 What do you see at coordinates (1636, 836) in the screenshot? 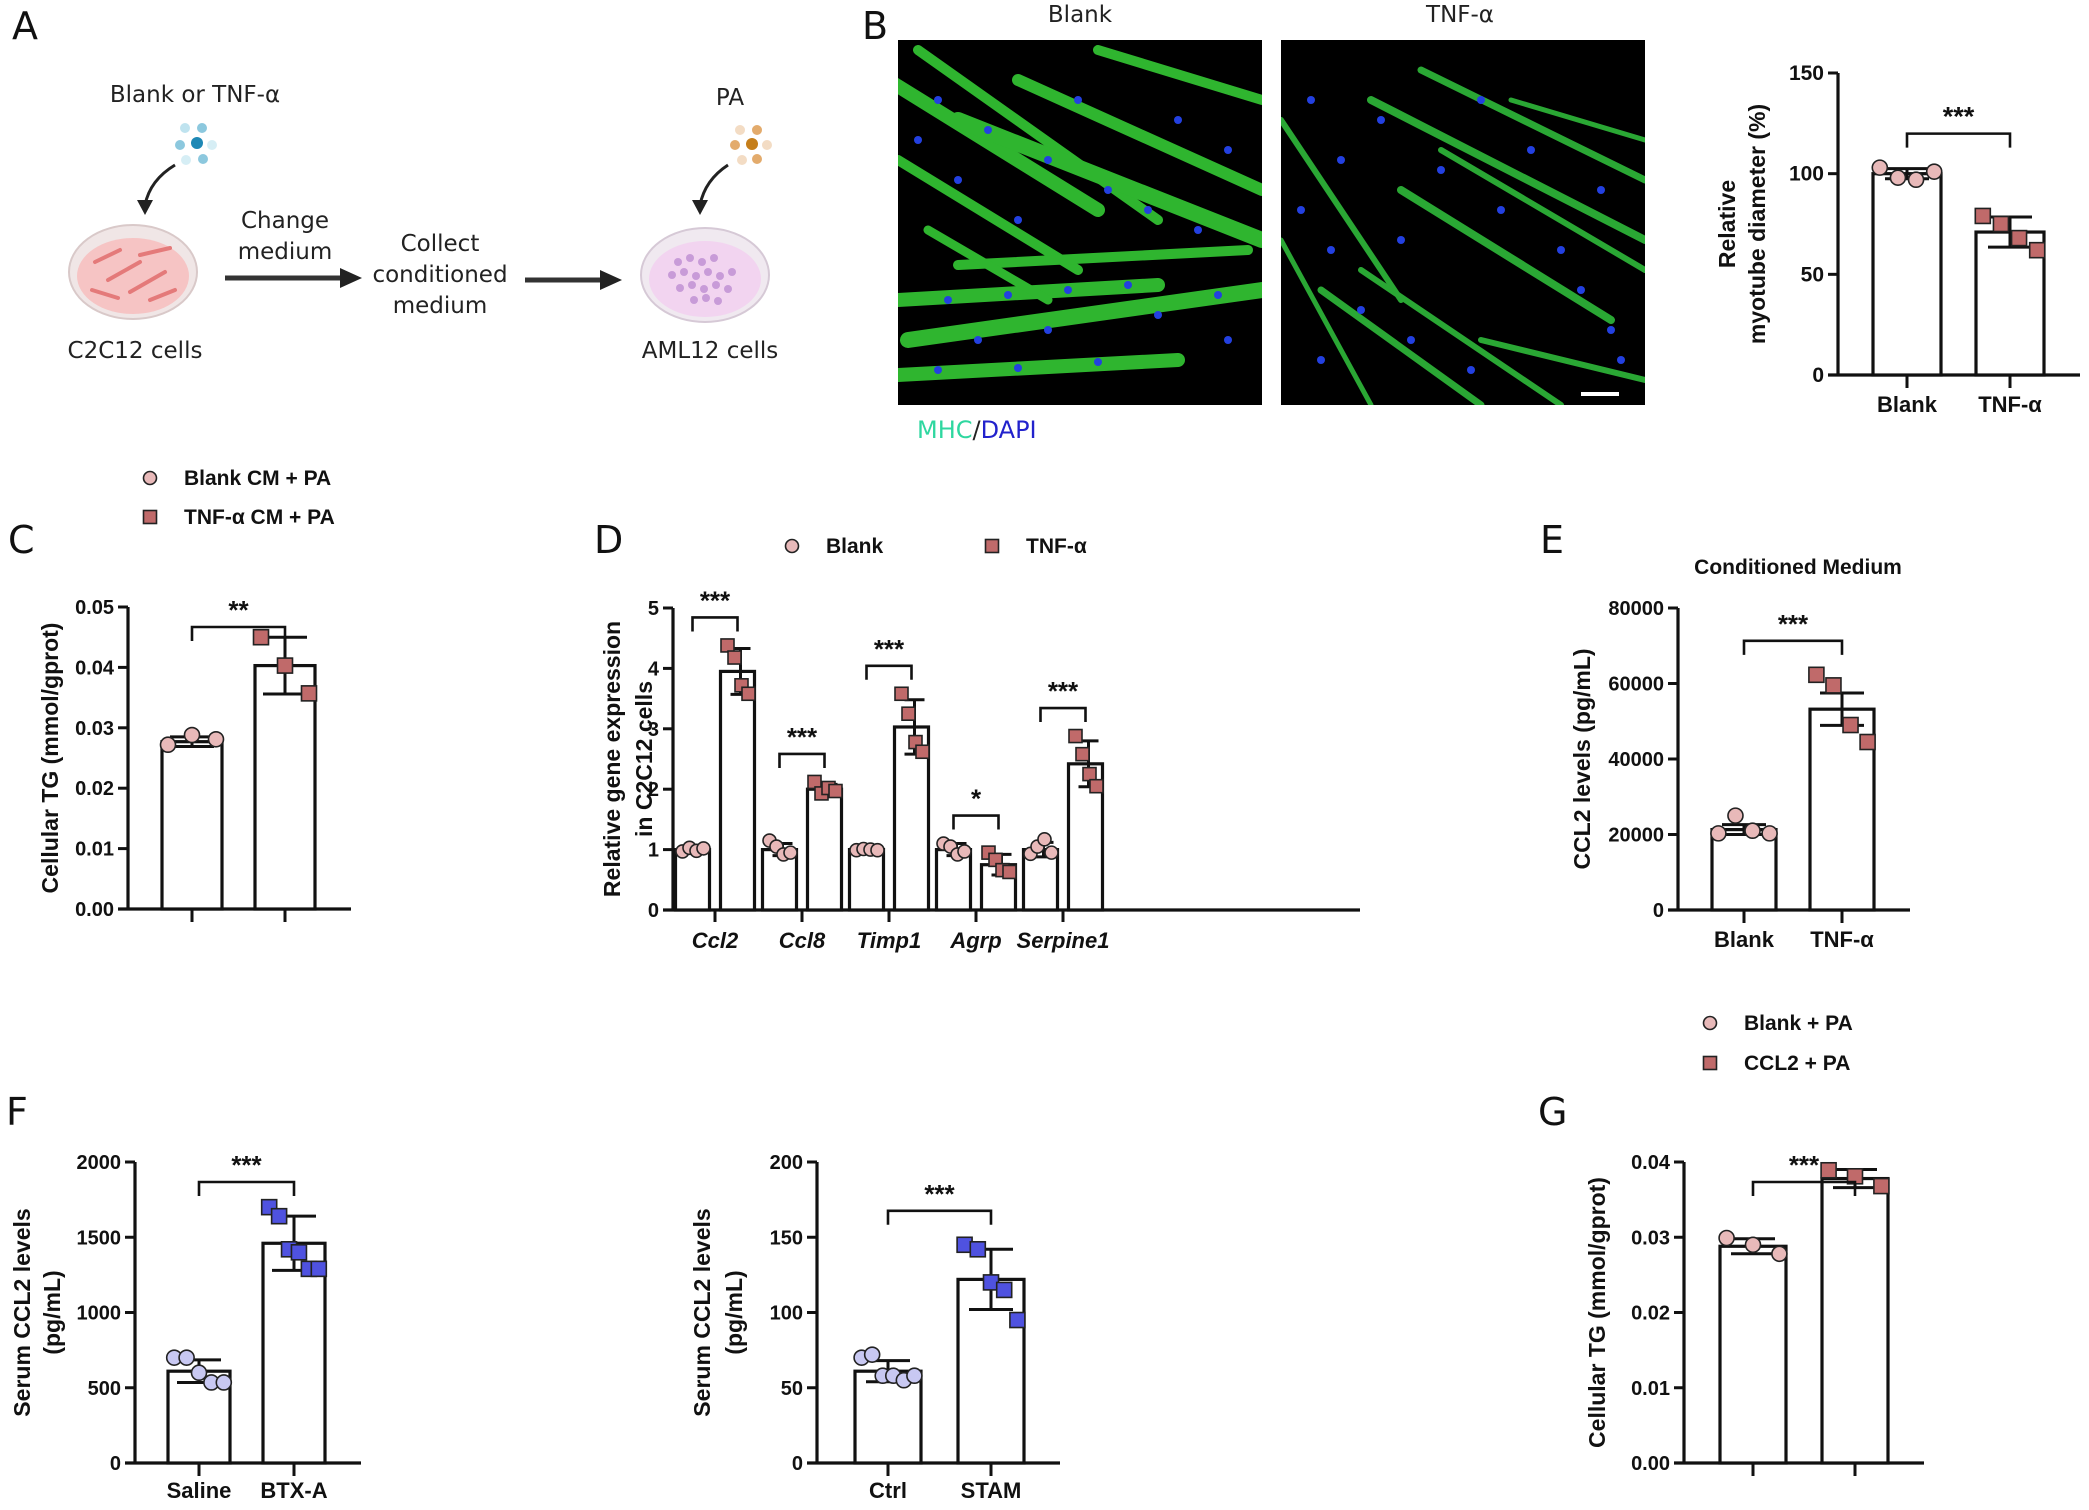
I see `y-tick-label: 20000` at bounding box center [1636, 836].